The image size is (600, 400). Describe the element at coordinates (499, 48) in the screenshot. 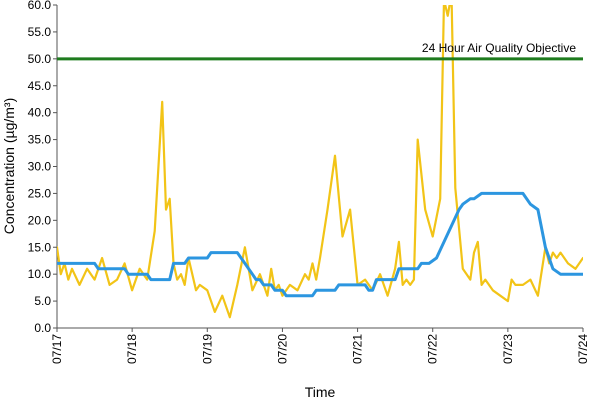

I see `objective-label: 24 Hour Air Quality Objective` at that location.